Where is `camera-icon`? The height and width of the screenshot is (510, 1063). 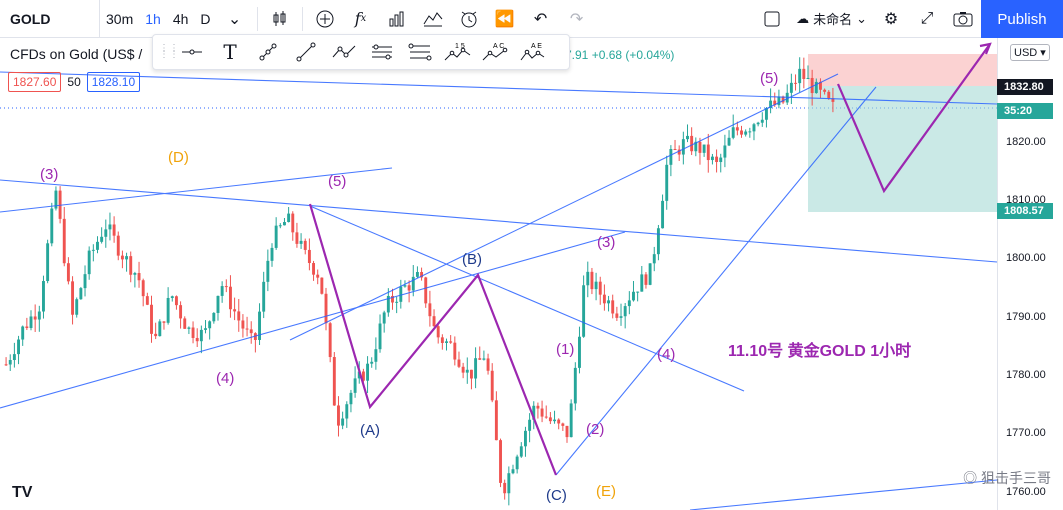
camera-icon is located at coordinates (963, 19).